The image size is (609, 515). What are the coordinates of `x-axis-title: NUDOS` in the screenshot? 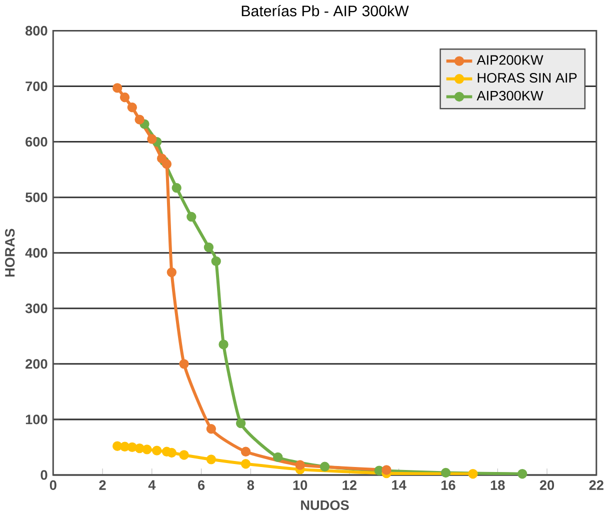 It's located at (325, 505).